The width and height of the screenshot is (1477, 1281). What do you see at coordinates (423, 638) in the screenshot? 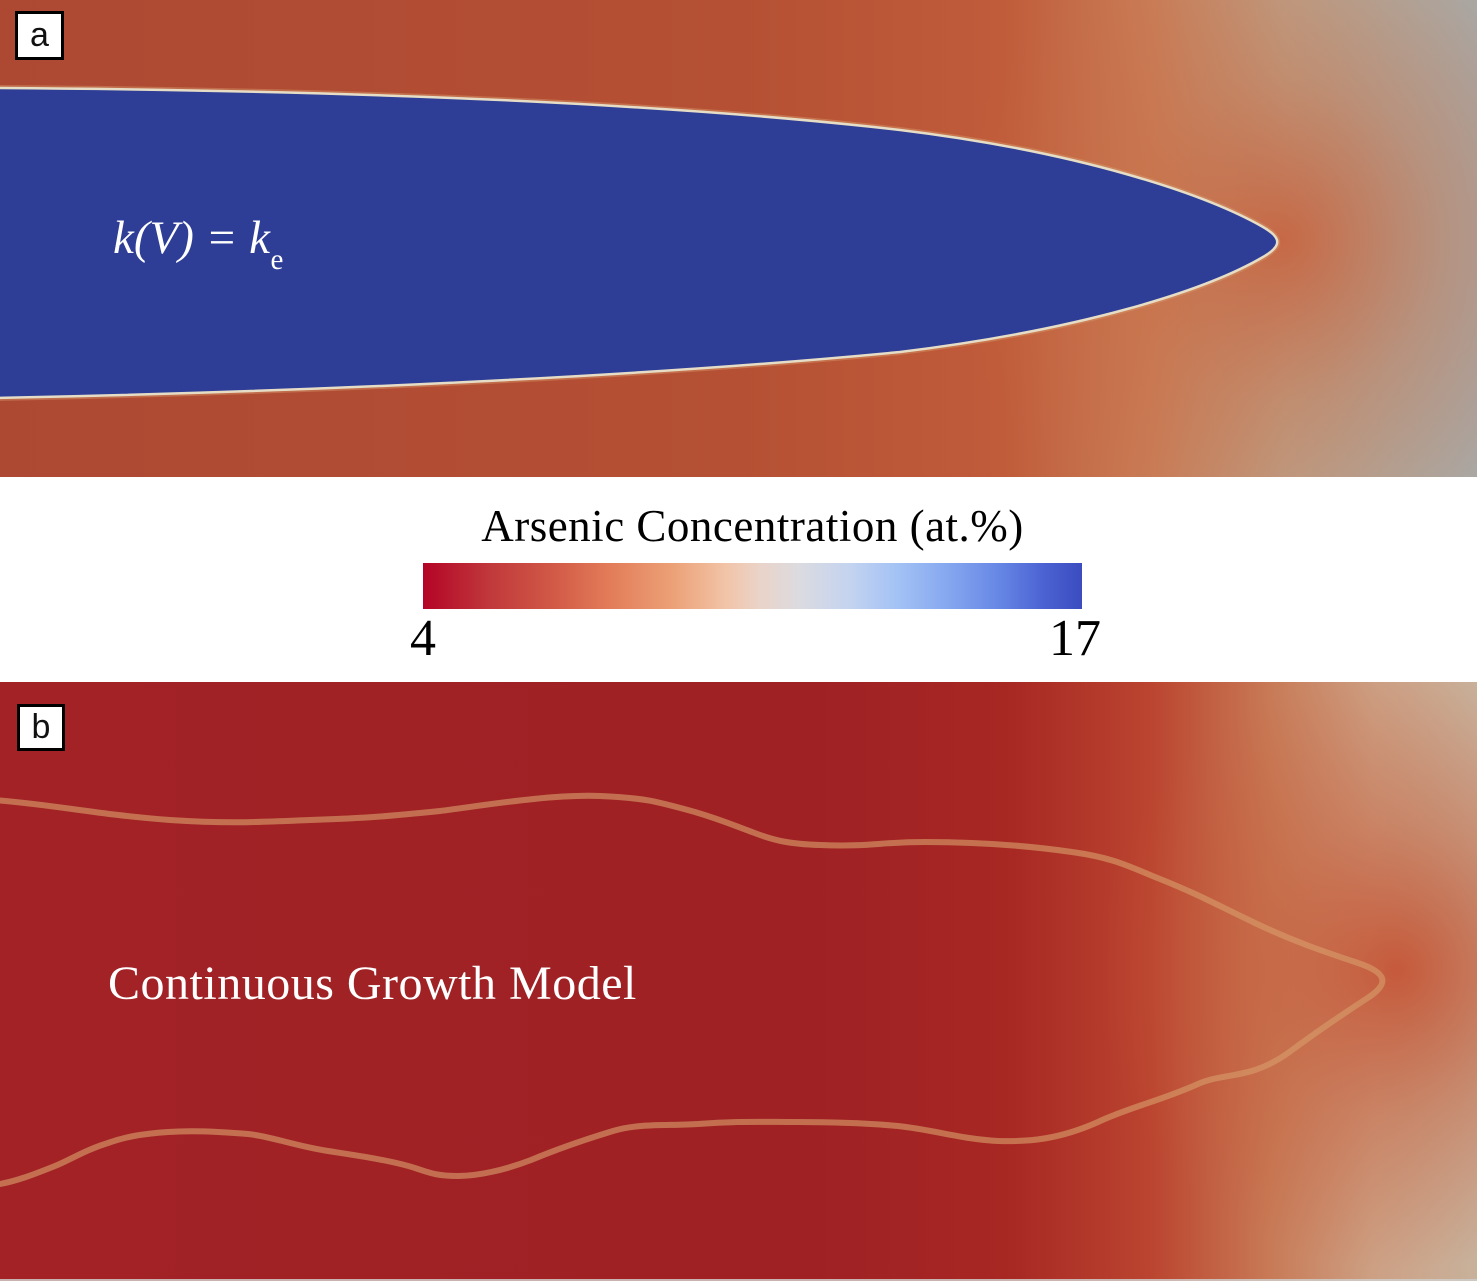
I see `colorbar-min-label: 4` at bounding box center [423, 638].